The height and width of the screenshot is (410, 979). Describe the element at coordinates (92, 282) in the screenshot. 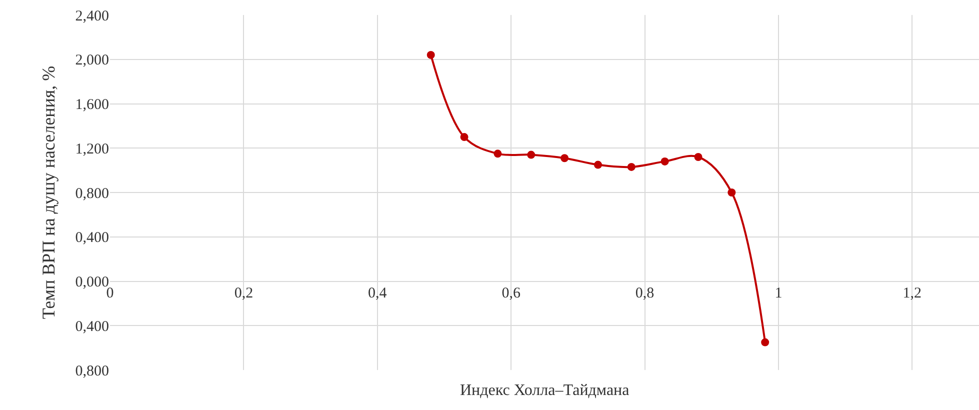

I see `y-tick-label: 0,000` at that location.